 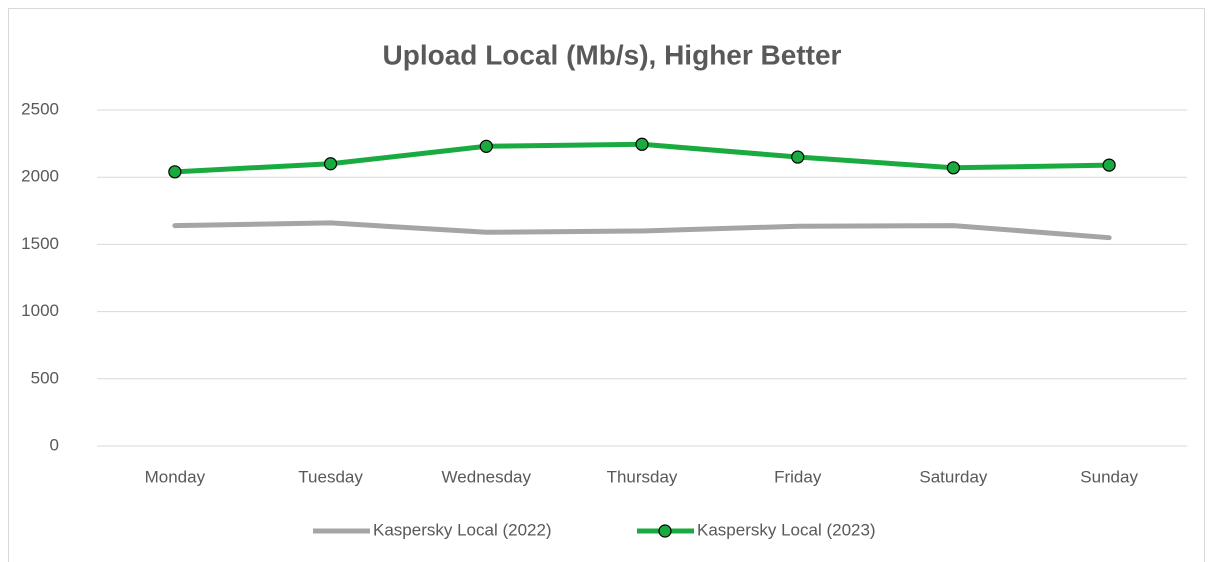 I want to click on x-tick-label: Saturday, so click(x=953, y=476).